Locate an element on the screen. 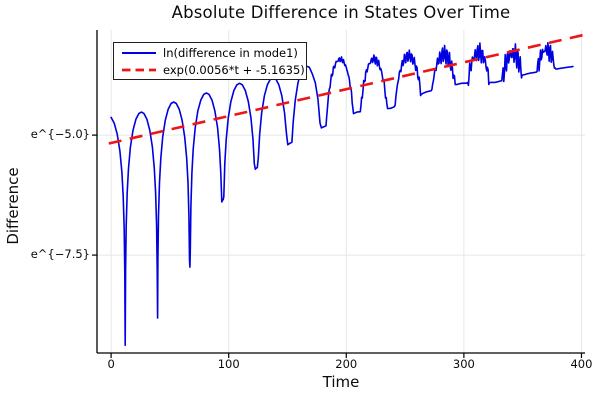  x-tick-label: 200 is located at coordinates (346, 364).